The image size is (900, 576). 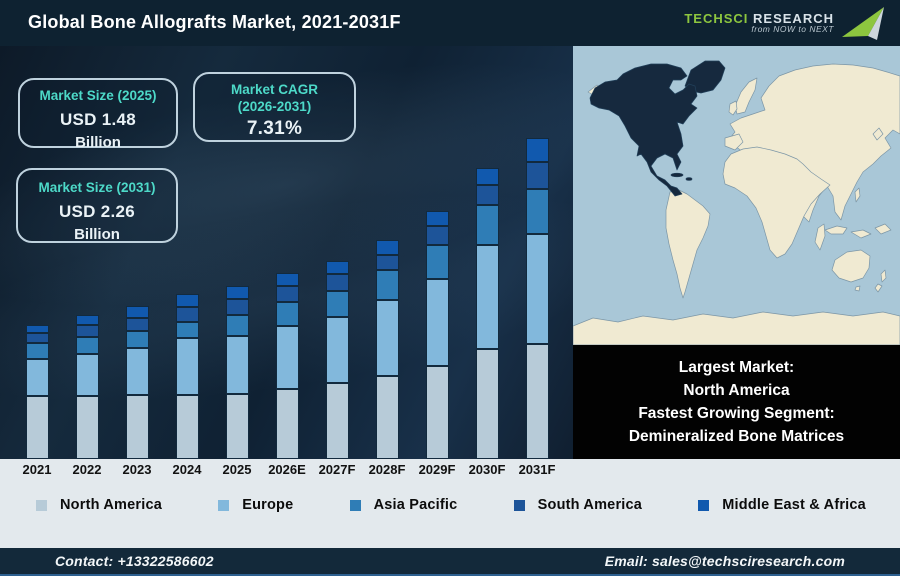 I want to click on segment-south-america-2021, so click(x=37, y=338).